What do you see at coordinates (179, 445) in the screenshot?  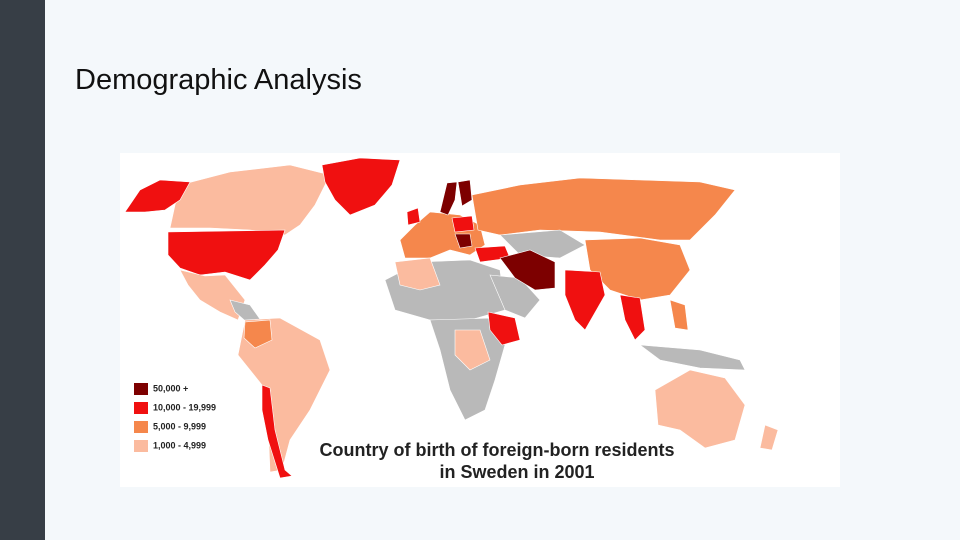 I see `legend-label: 1,000 - 4,999` at bounding box center [179, 445].